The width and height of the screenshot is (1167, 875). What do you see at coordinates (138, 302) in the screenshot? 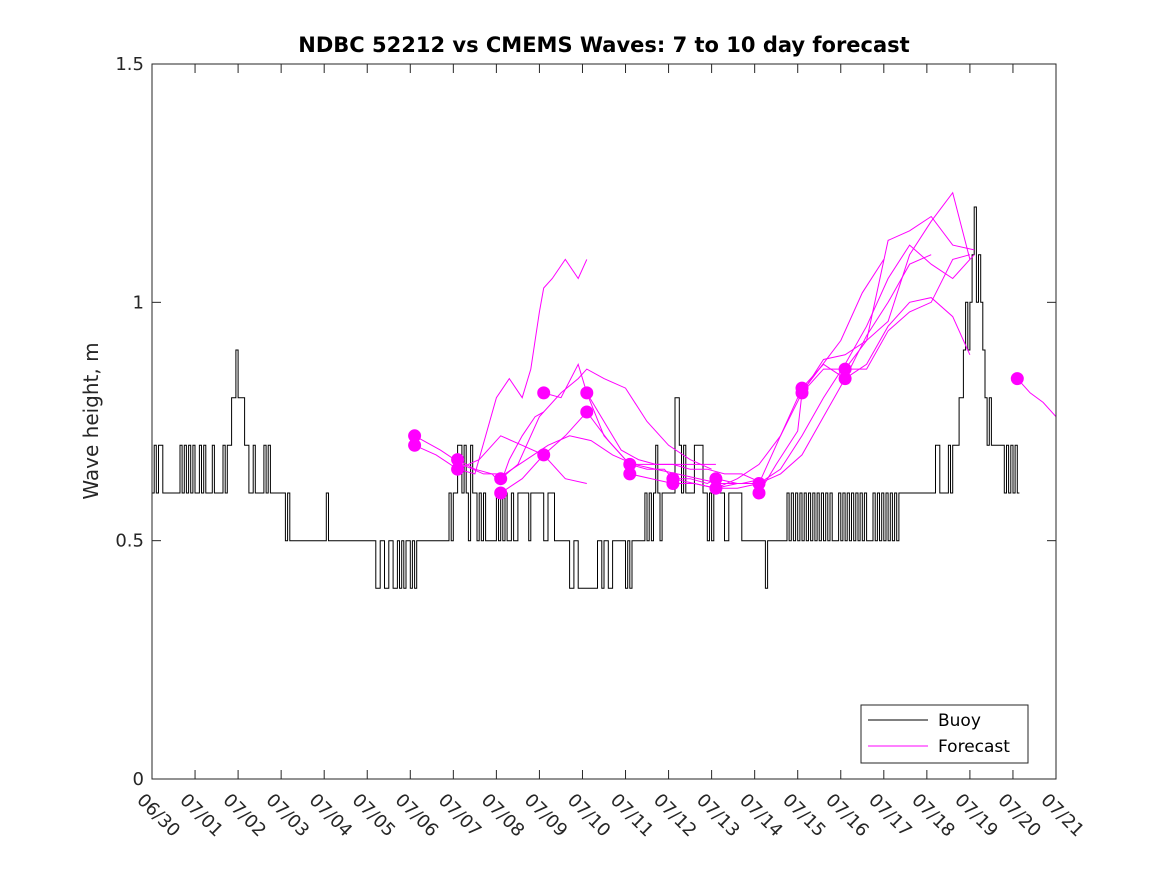
I see `y-tick-label: 1` at bounding box center [138, 302].